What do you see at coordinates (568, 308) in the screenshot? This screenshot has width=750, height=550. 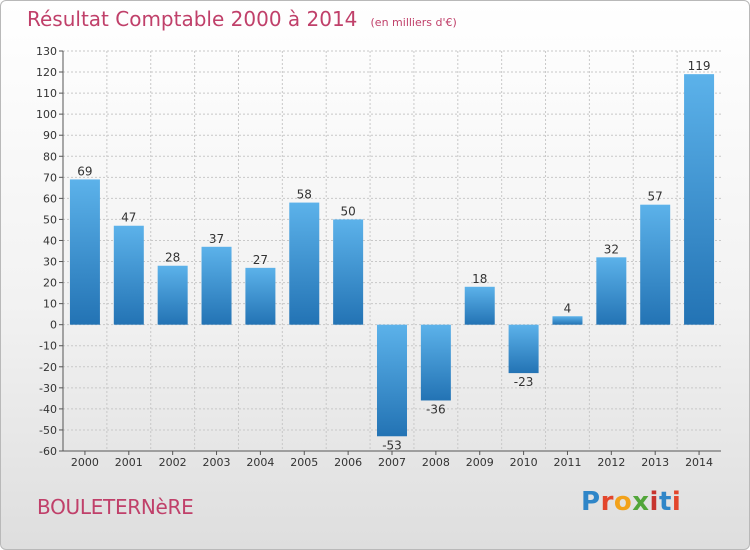 I see `data-label: 4` at bounding box center [568, 308].